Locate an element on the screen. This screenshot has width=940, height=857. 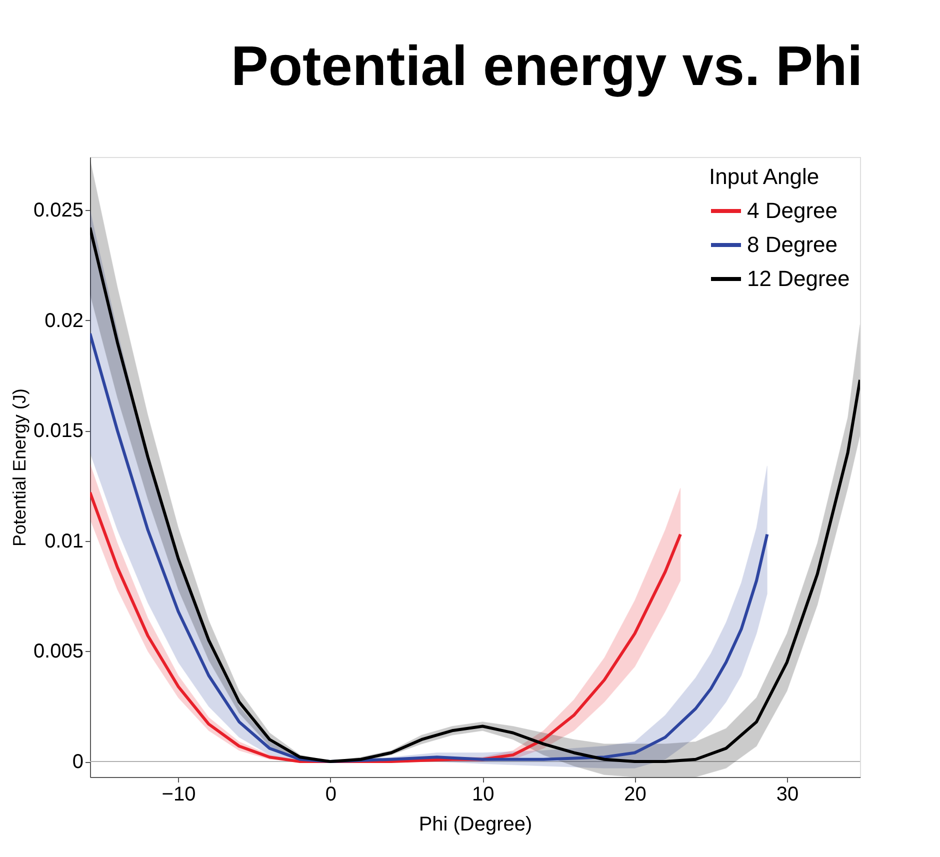
y-tick-label: 0.02 is located at coordinates (64, 321).